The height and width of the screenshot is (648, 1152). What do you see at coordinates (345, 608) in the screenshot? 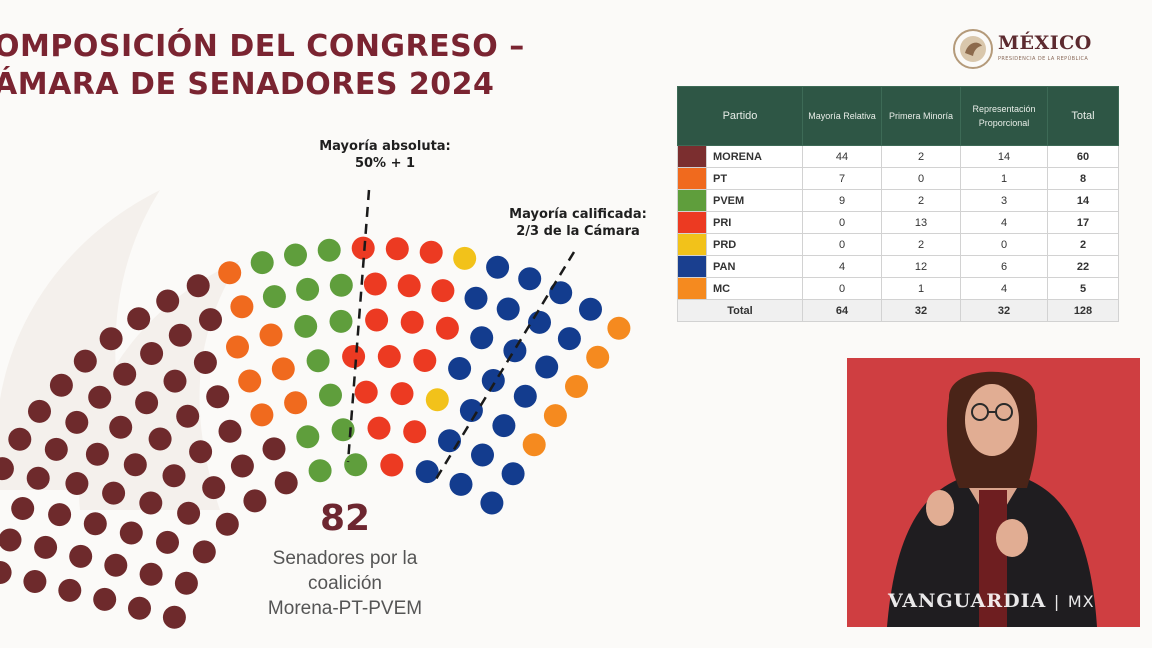
I see `coalition-label-line3: Morena-PT-PVEM` at bounding box center [345, 608].